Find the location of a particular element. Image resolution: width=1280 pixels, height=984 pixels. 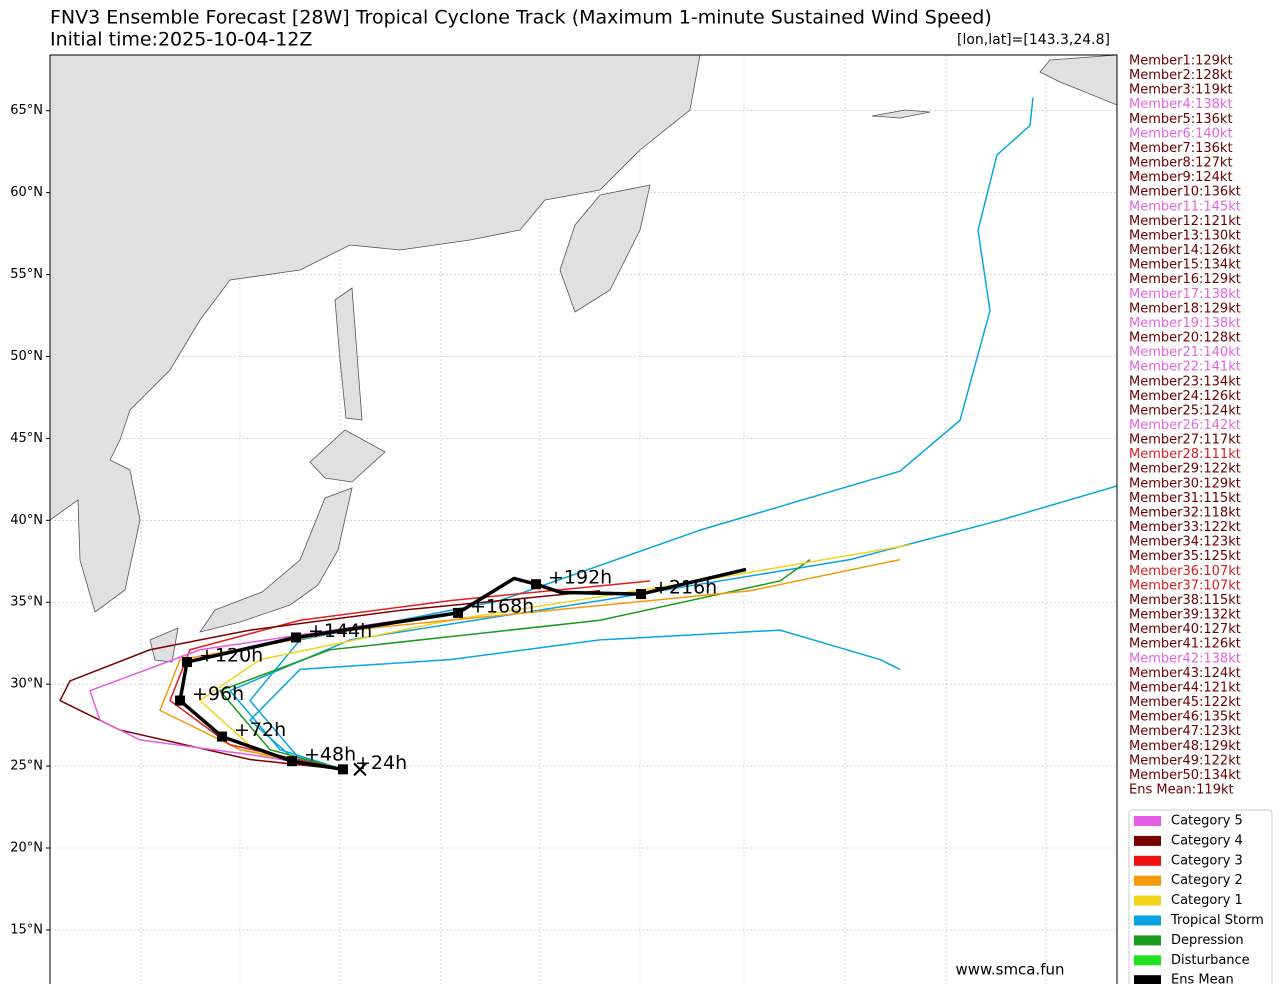

member-label: Member13:130kt is located at coordinates (1185, 235).